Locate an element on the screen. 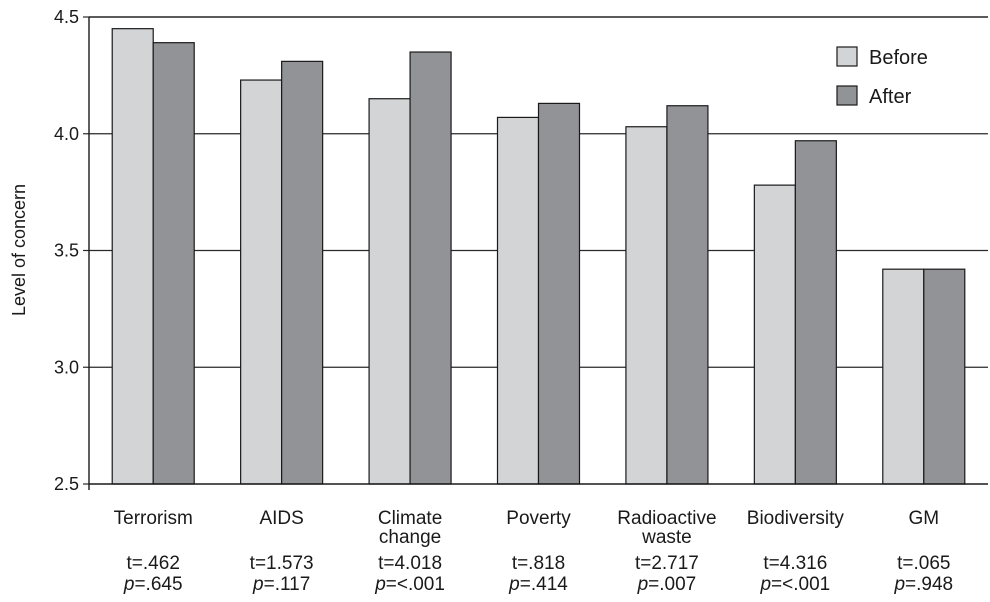 The width and height of the screenshot is (990, 602). t-stat-label: t=2.717 is located at coordinates (667, 563).